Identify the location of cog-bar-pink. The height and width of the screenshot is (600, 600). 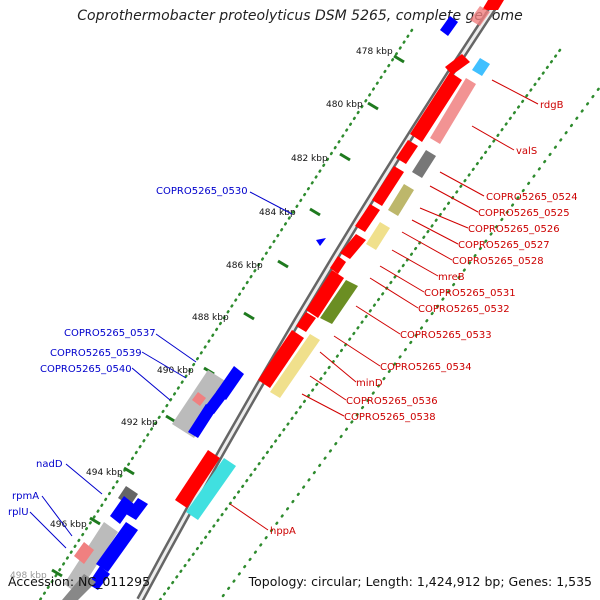
(453, 111).